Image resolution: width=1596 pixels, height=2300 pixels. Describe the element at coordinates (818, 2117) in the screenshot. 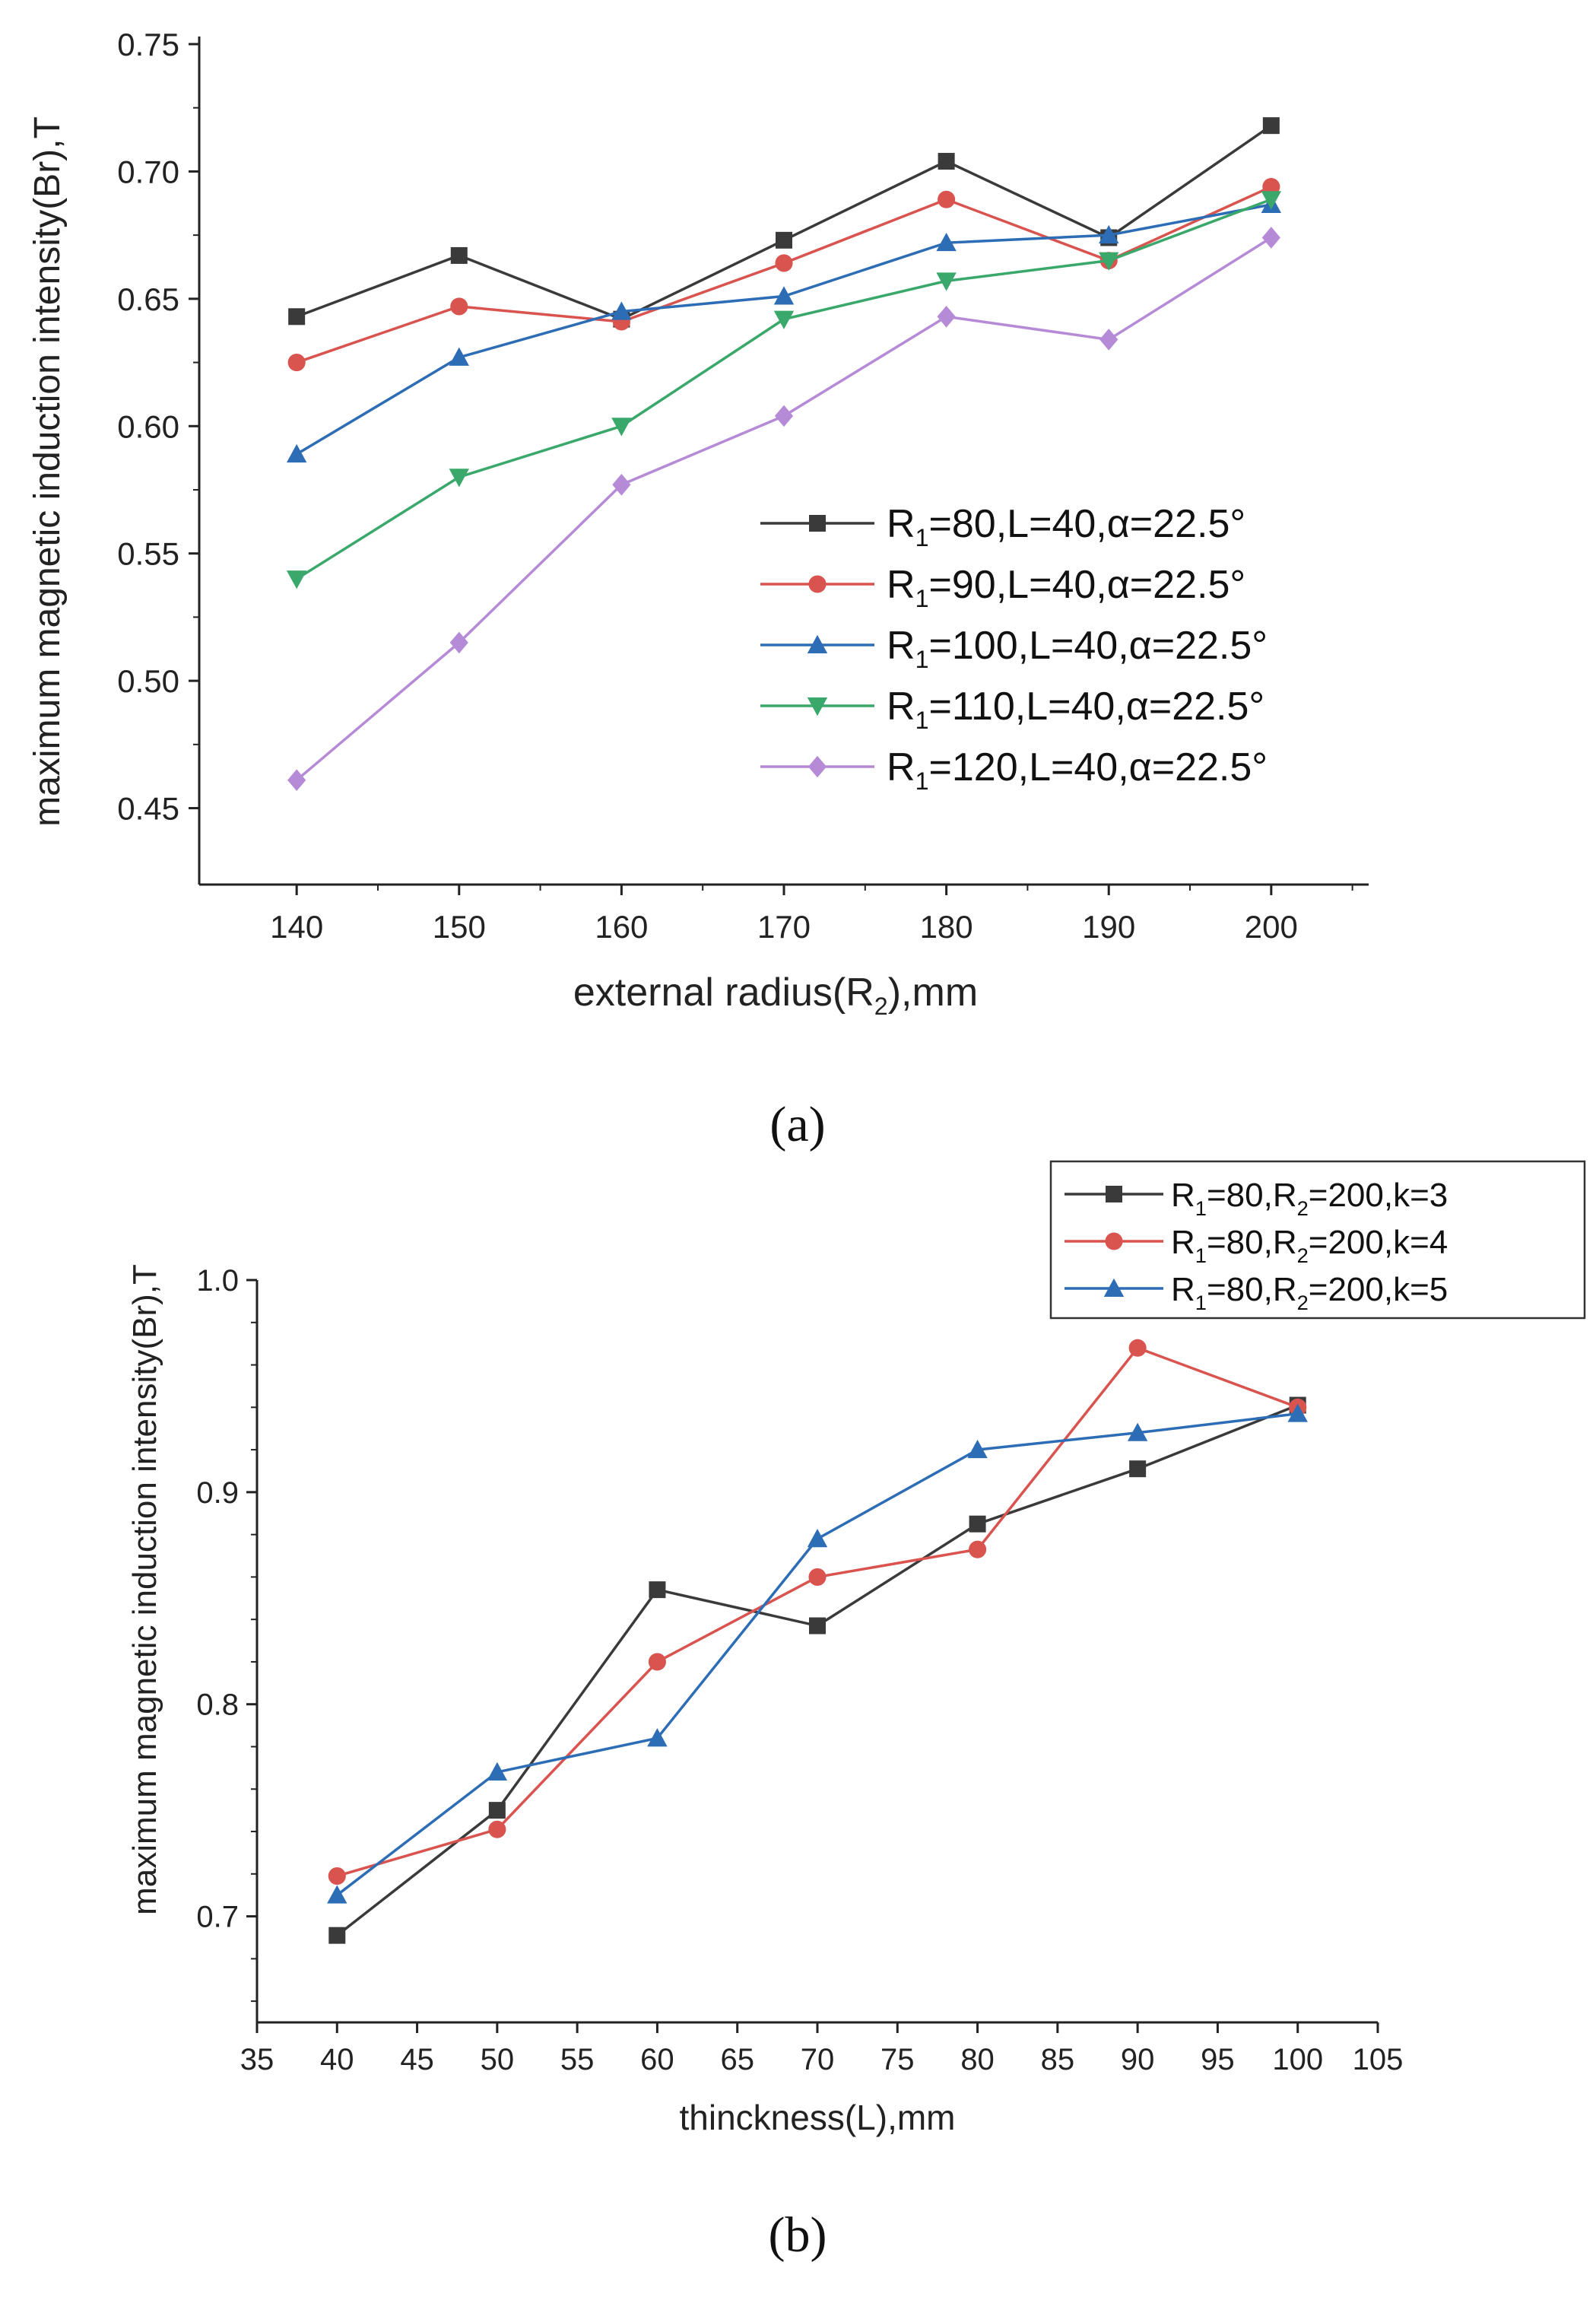

I see `chart-b-xlabel: thinckness(L),mm` at that location.